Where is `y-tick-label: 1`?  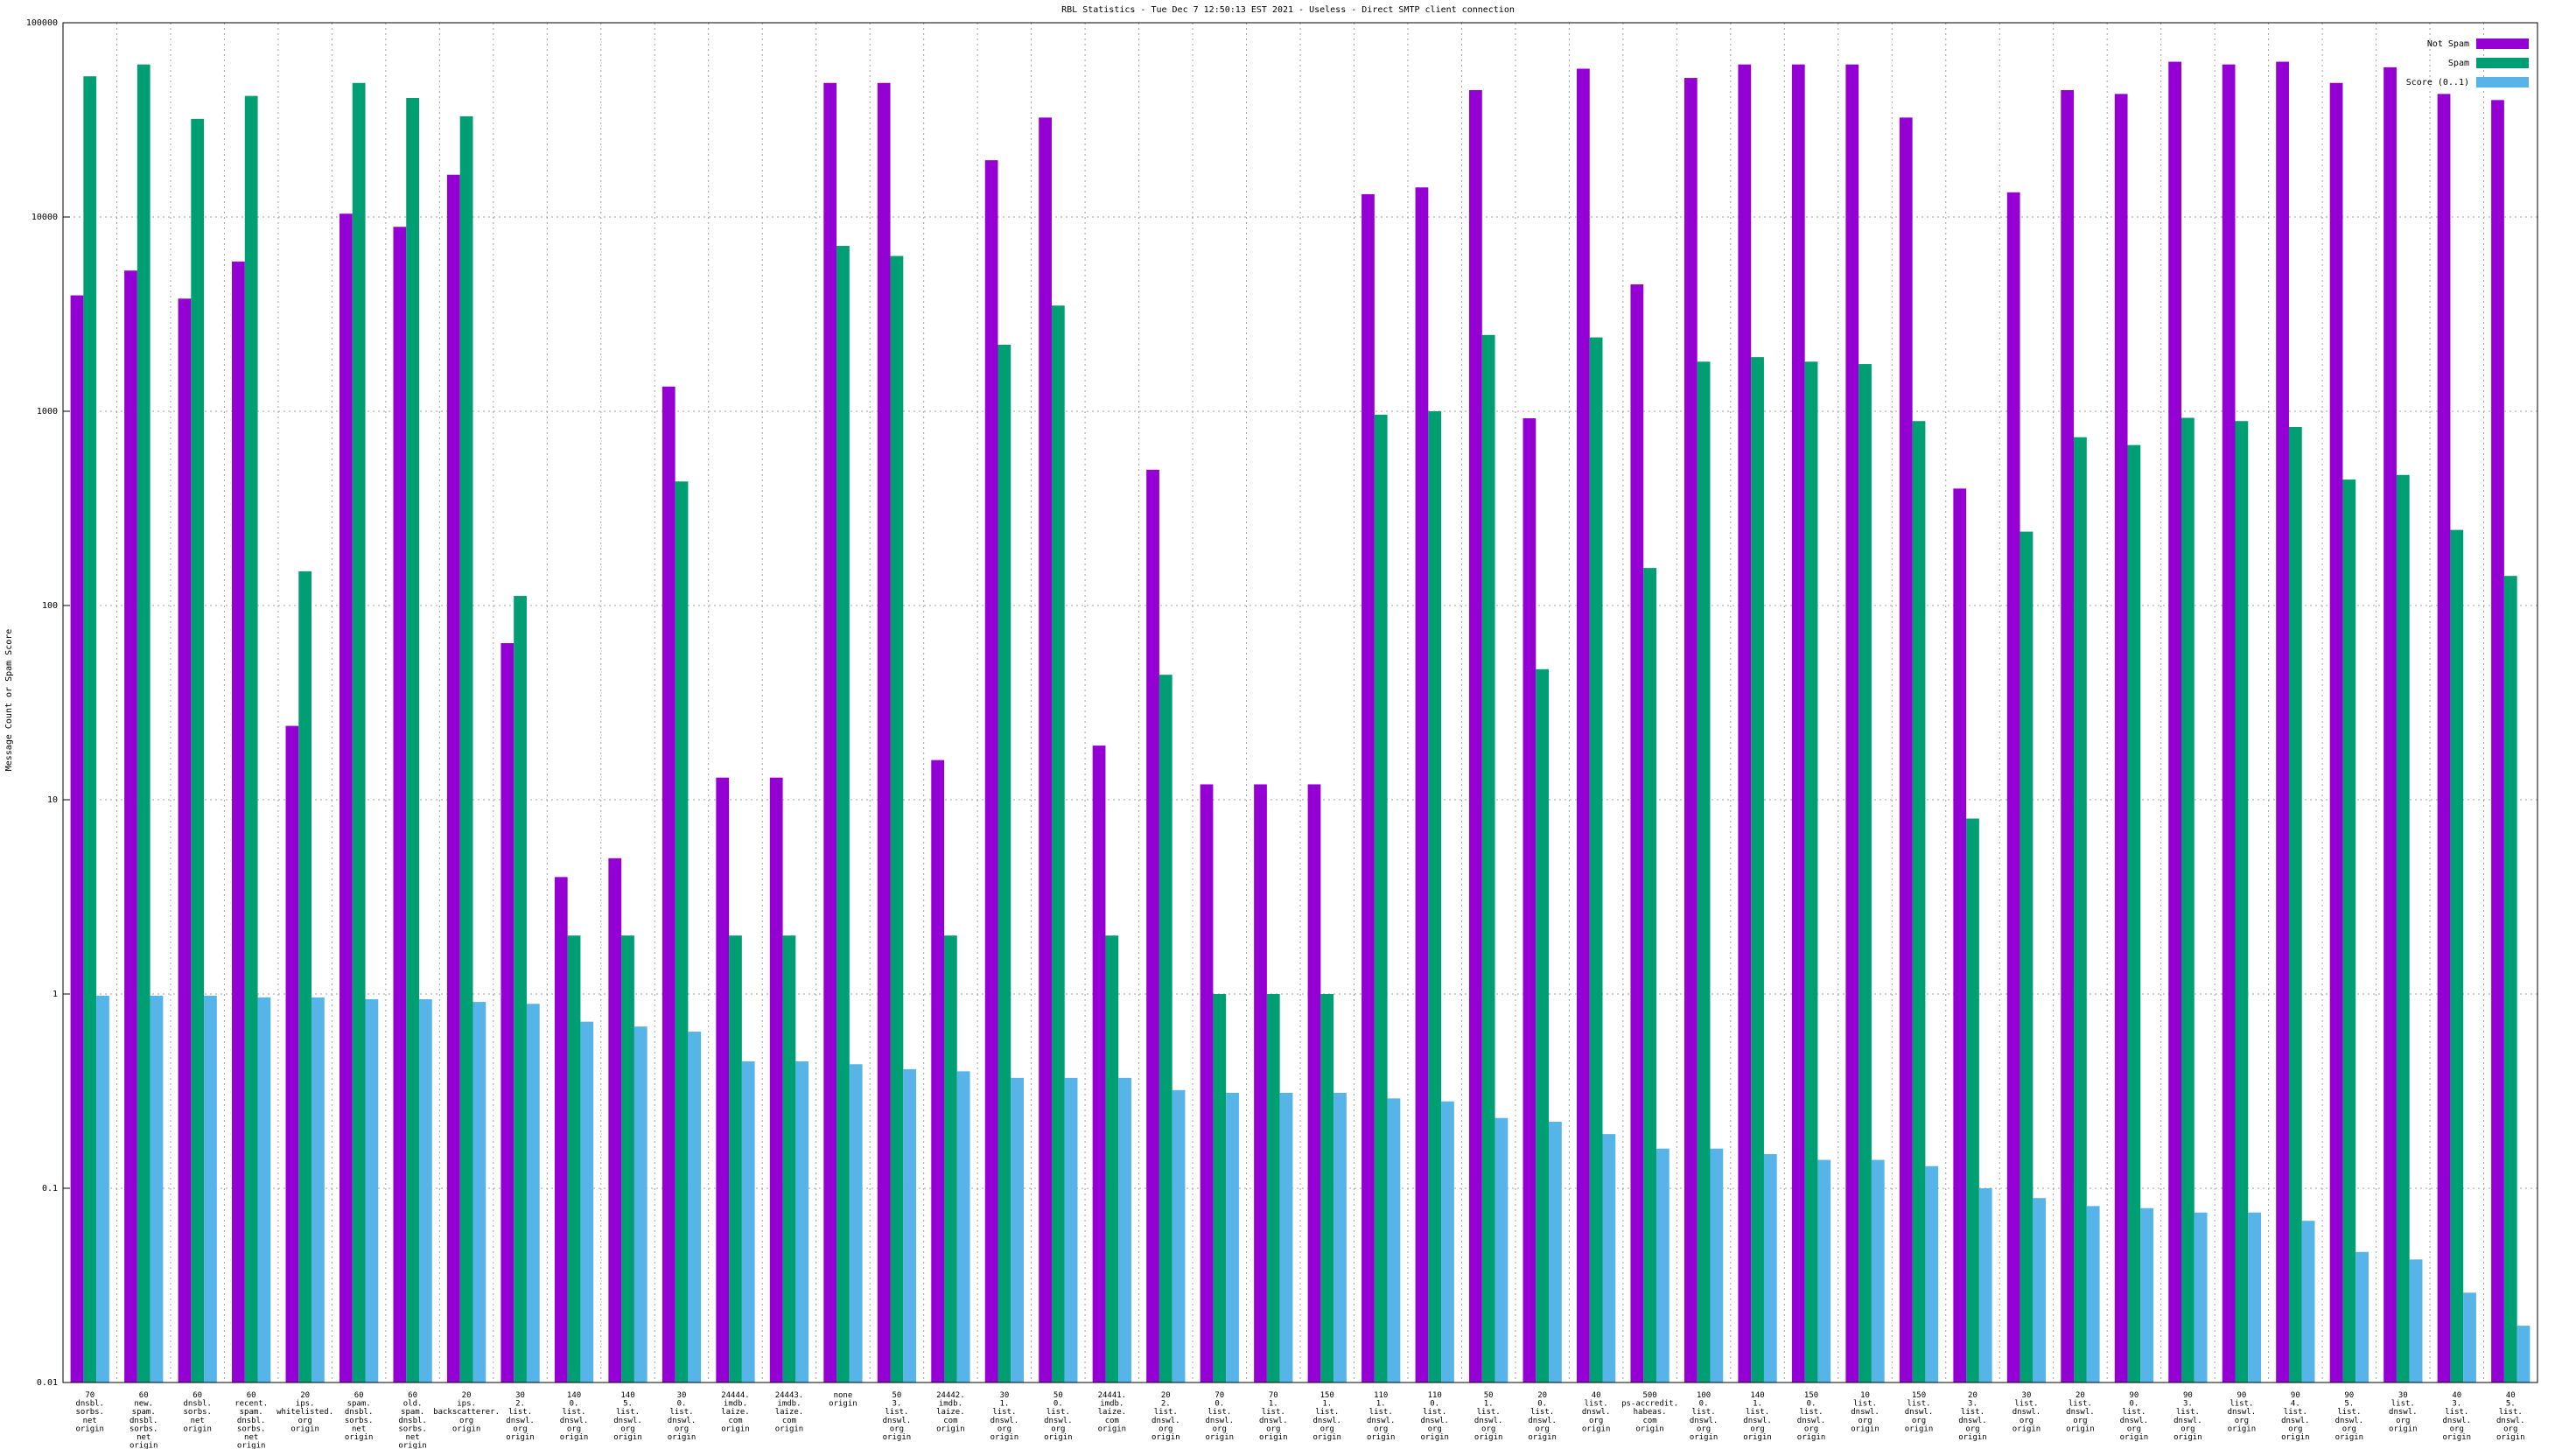 y-tick-label: 1 is located at coordinates (55, 994).